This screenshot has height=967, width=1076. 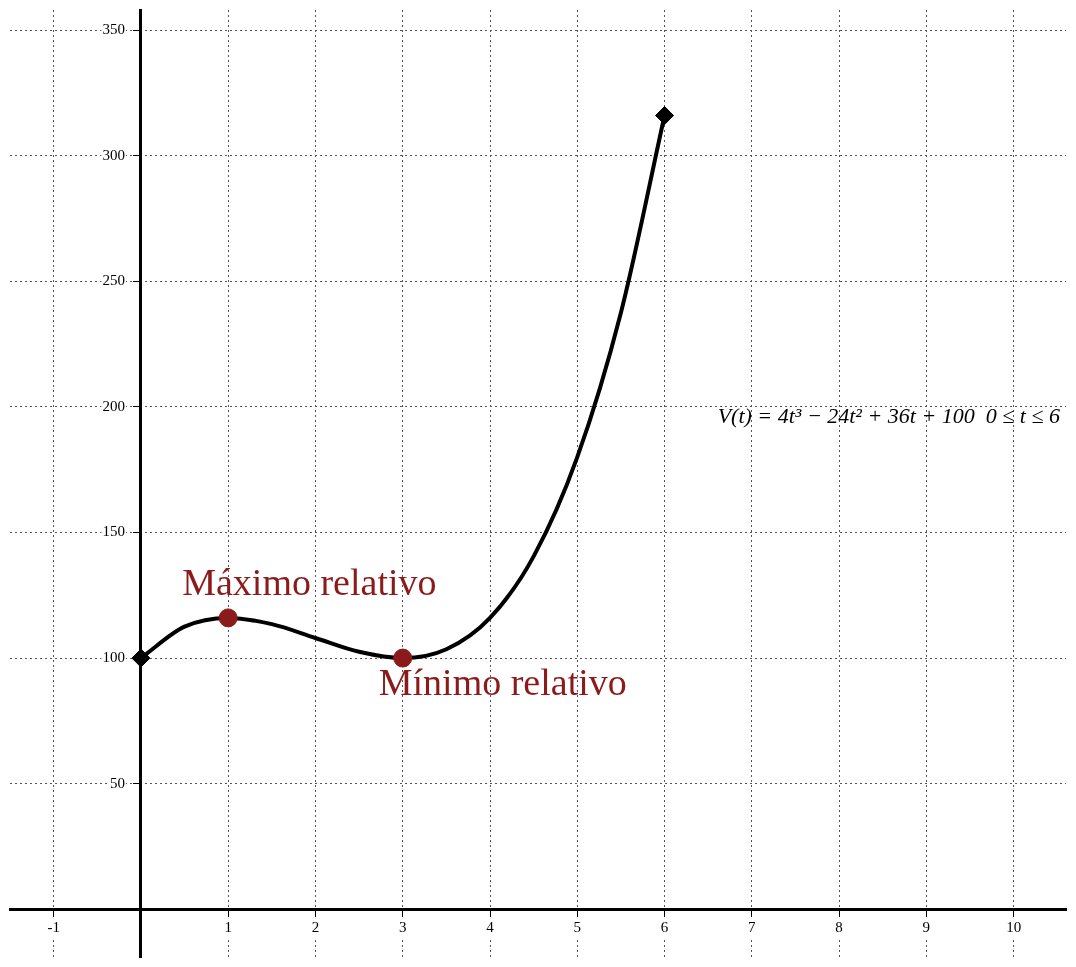 What do you see at coordinates (1014, 927) in the screenshot?
I see `x-tick-label: 10` at bounding box center [1014, 927].